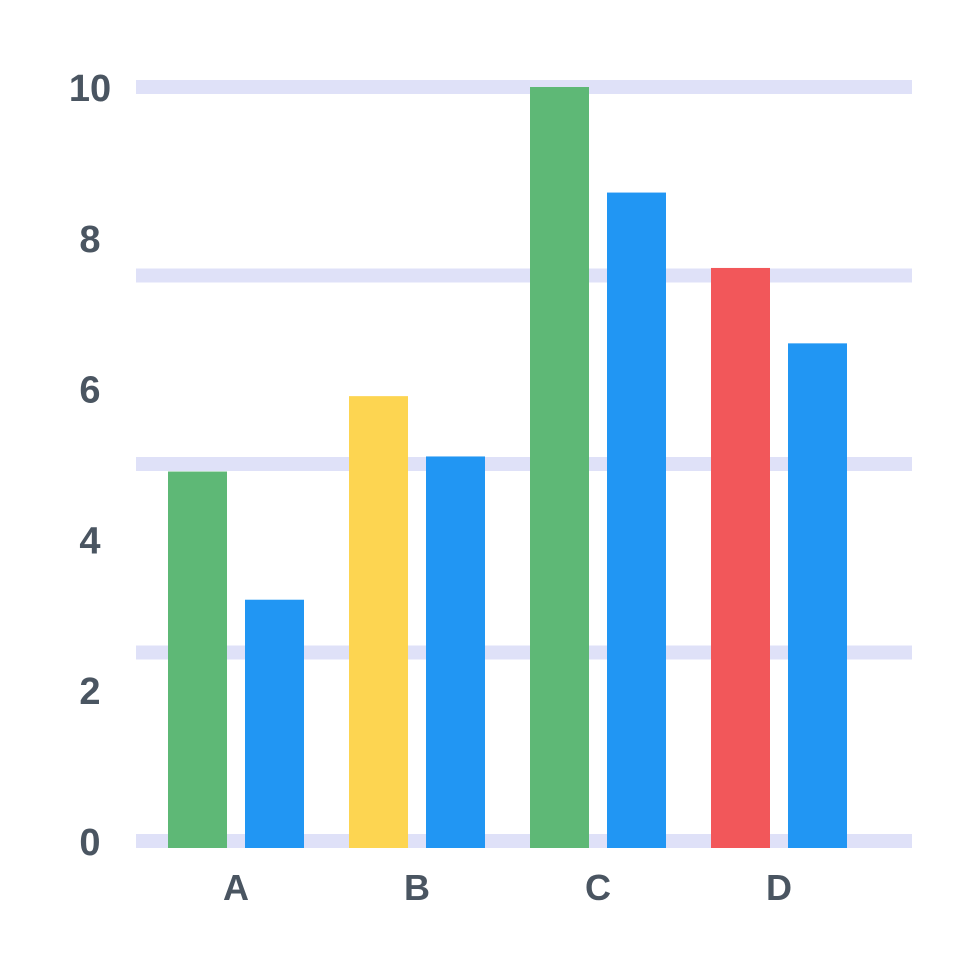  I want to click on x-tick-label: B, so click(417, 887).